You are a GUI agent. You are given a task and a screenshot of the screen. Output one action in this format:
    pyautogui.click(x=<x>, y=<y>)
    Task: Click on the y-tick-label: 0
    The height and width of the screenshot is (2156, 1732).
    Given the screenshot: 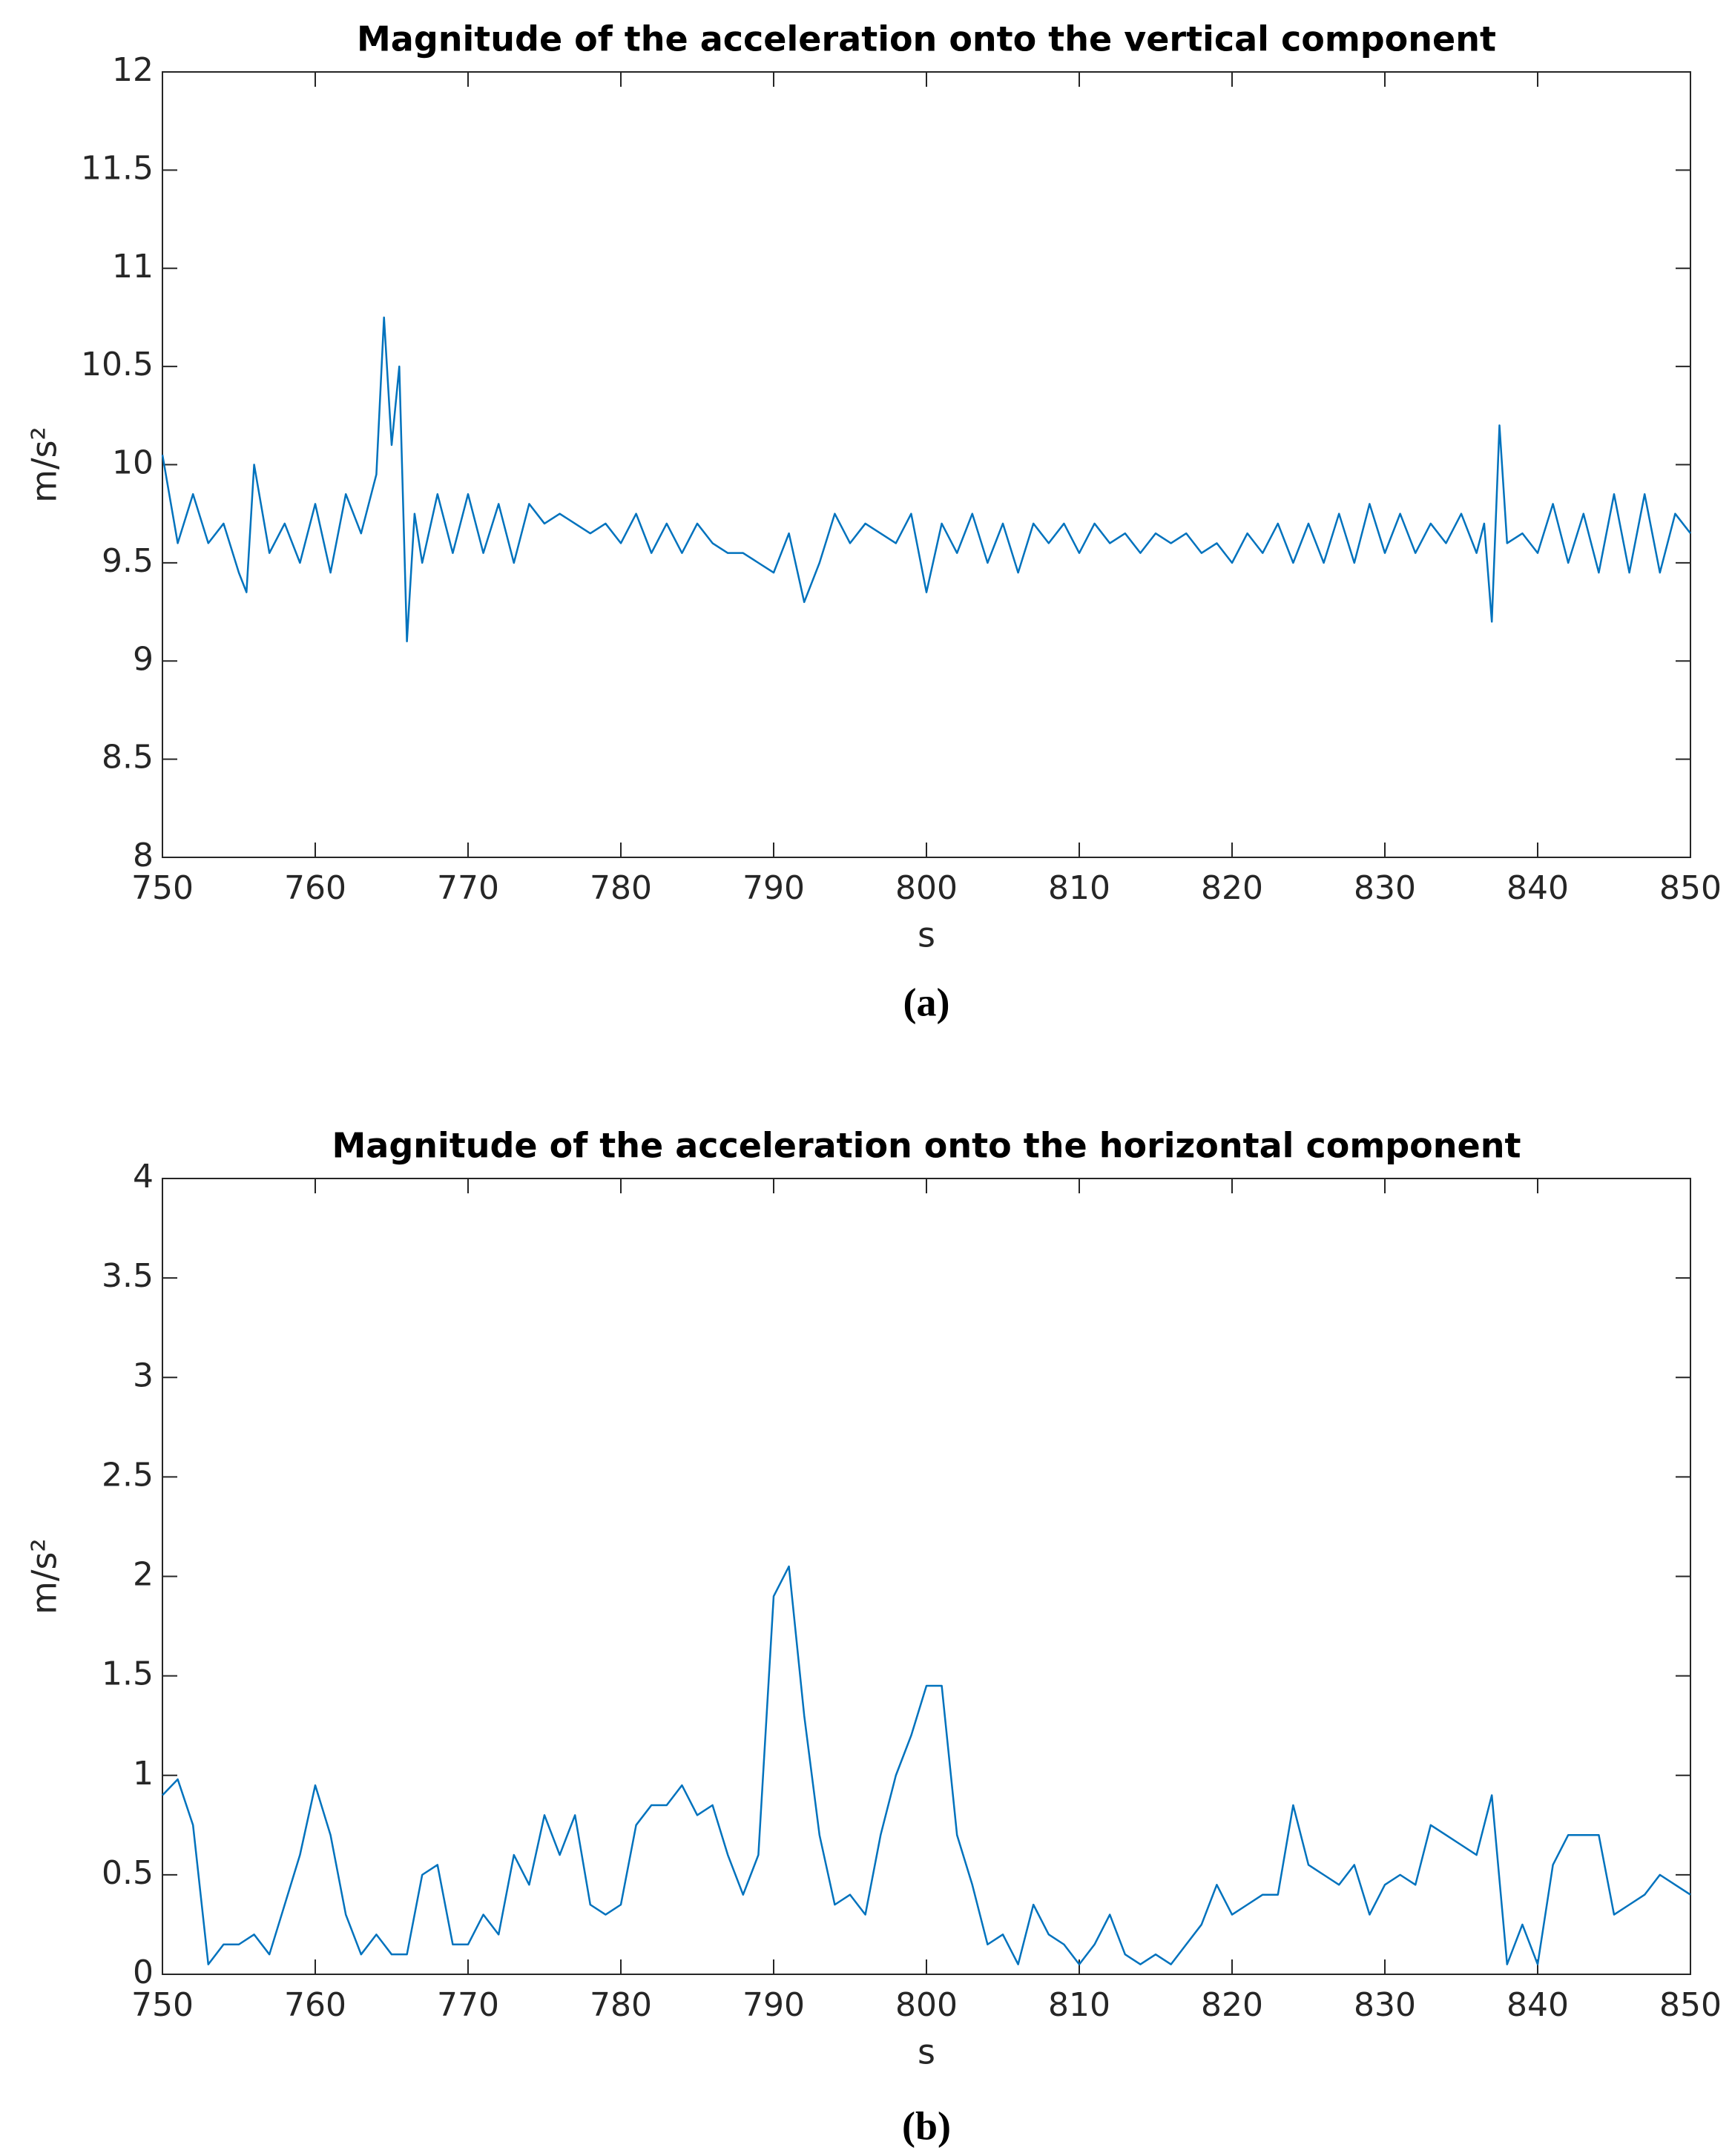 What is the action you would take?
    pyautogui.click(x=143, y=1972)
    